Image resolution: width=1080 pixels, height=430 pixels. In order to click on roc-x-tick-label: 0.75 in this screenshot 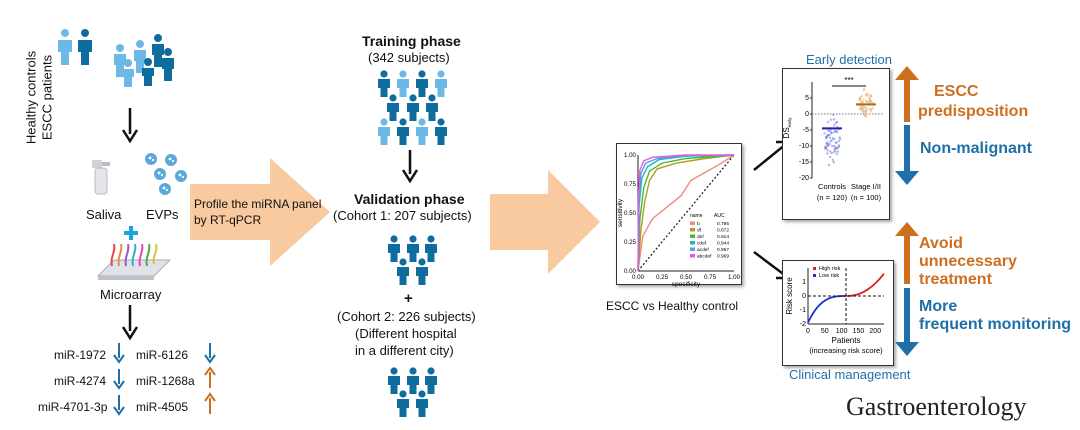, I will do `click(710, 277)`.